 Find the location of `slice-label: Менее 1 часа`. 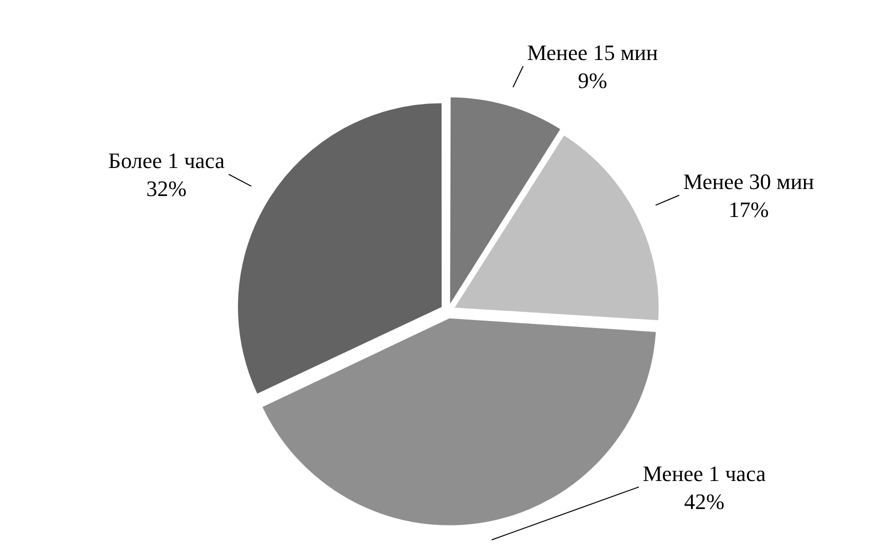

slice-label: Менее 1 часа is located at coordinates (704, 473).